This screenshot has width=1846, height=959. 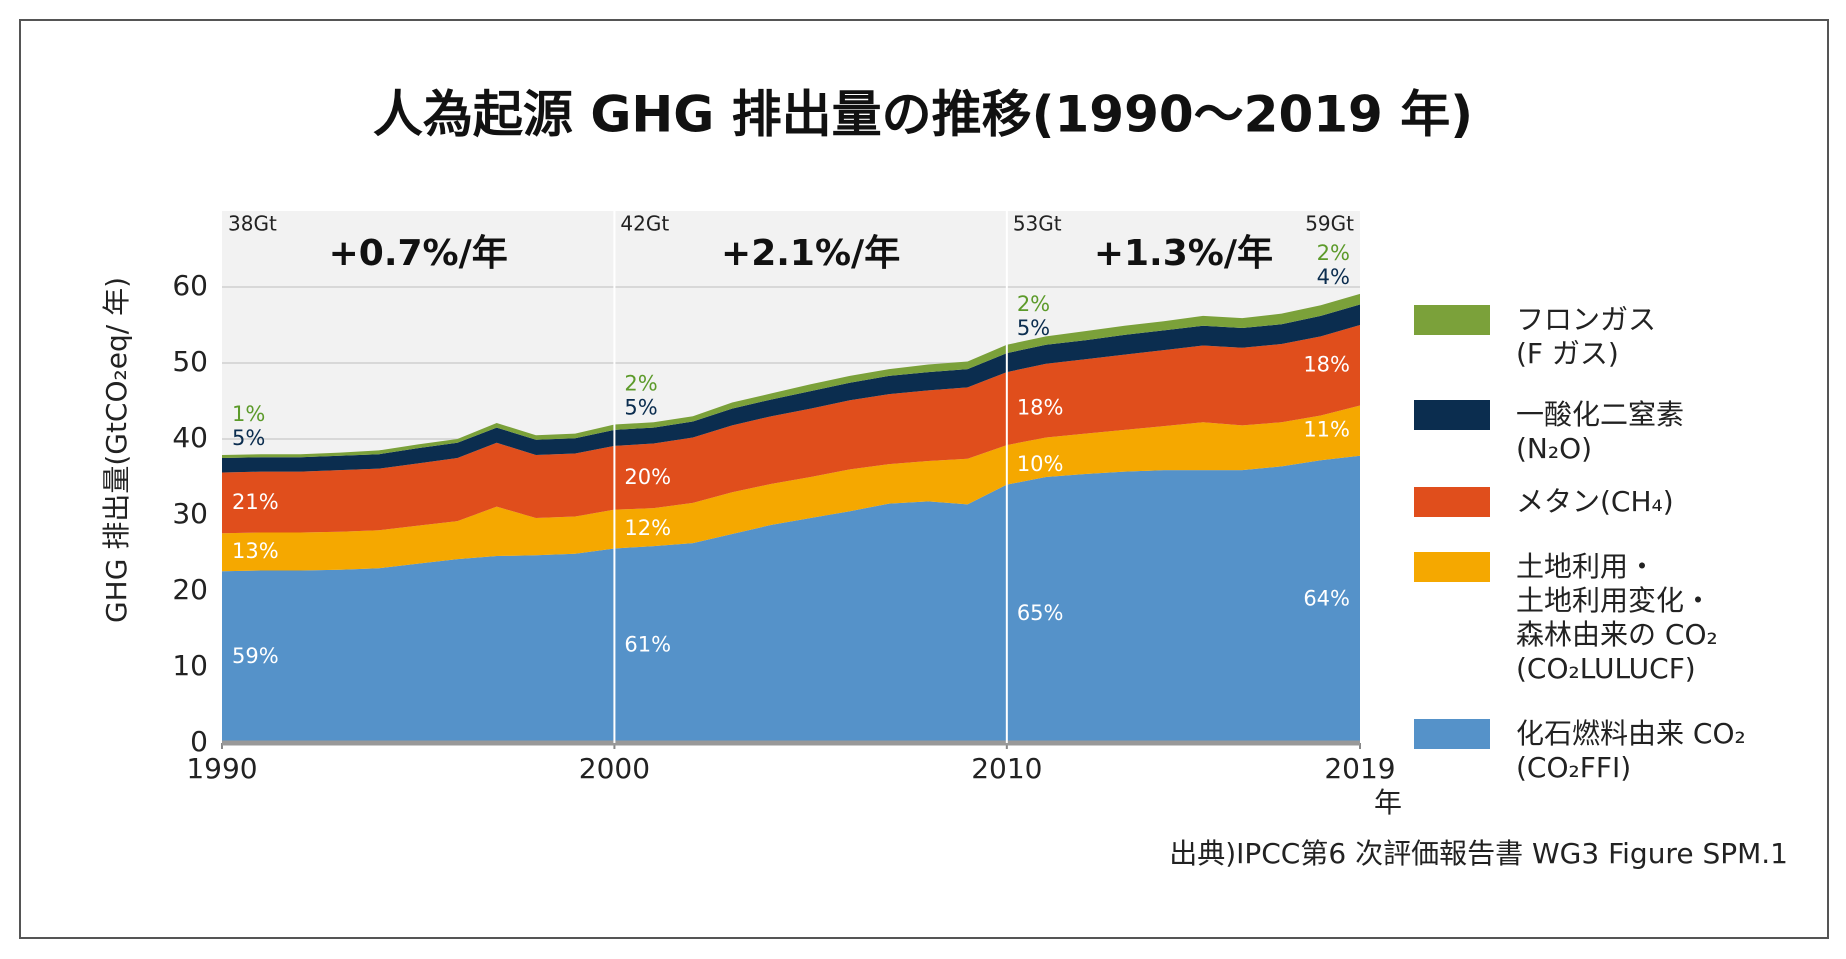 What do you see at coordinates (1326, 598) in the screenshot?
I see `share-label: 64%` at bounding box center [1326, 598].